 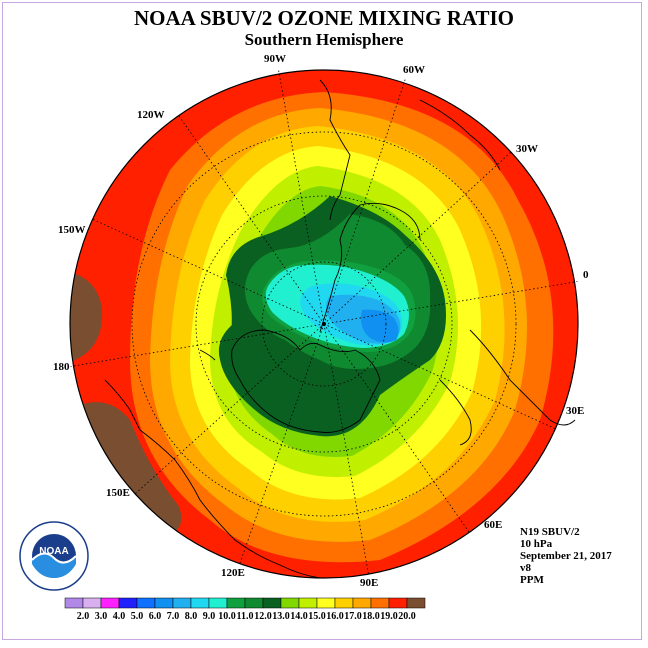 I want to click on lon-label-30w: 30W, so click(x=527, y=149).